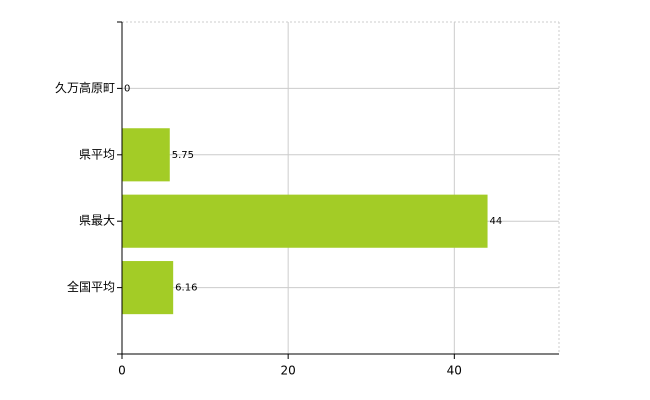 The image size is (650, 400). Describe the element at coordinates (91, 286) in the screenshot. I see `y-tick-label: 全国平均` at that location.